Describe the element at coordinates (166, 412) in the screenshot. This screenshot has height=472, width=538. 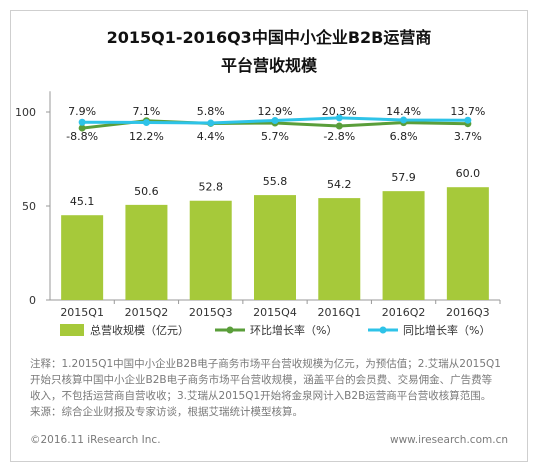
I see `note-source: 来源：综合企业财报及专家访谈，根据艾瑞统计模型核算。` at that location.